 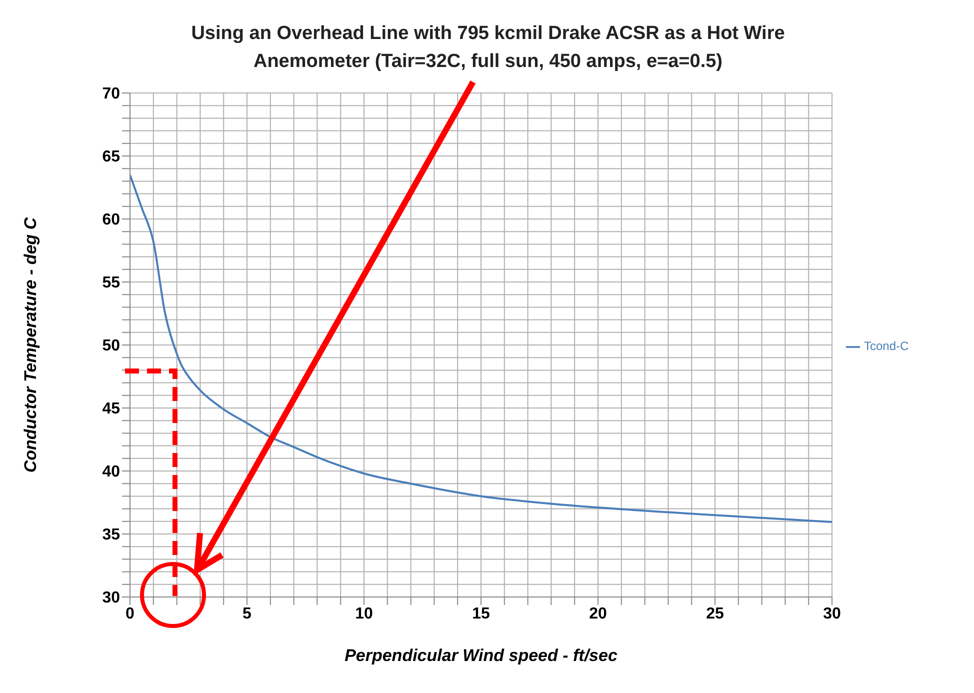 I want to click on y-tick-label: 60, so click(x=111, y=220).